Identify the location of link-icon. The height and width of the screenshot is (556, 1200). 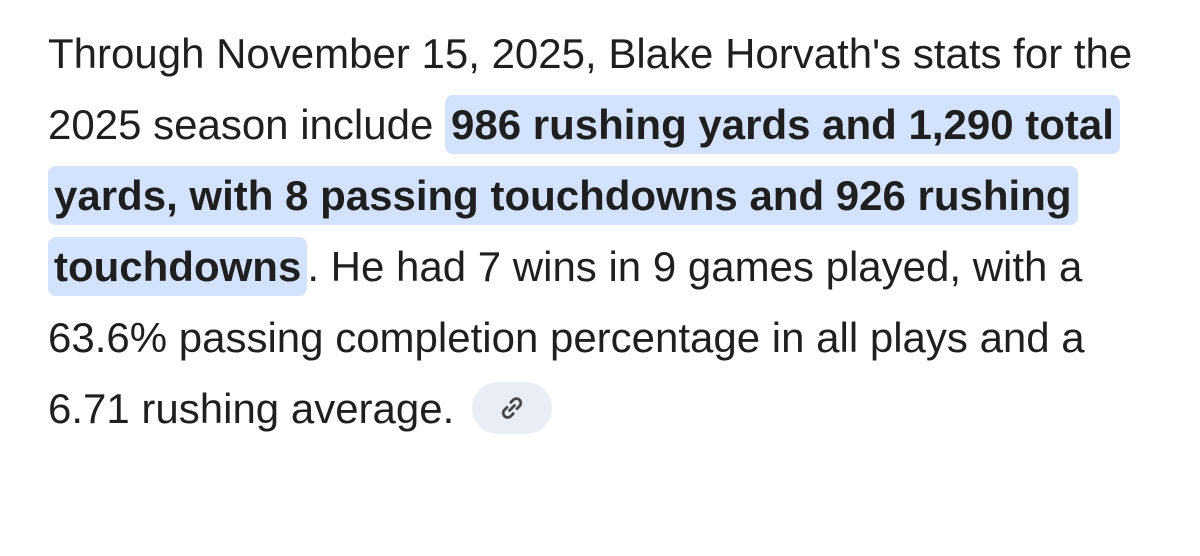
(512, 408).